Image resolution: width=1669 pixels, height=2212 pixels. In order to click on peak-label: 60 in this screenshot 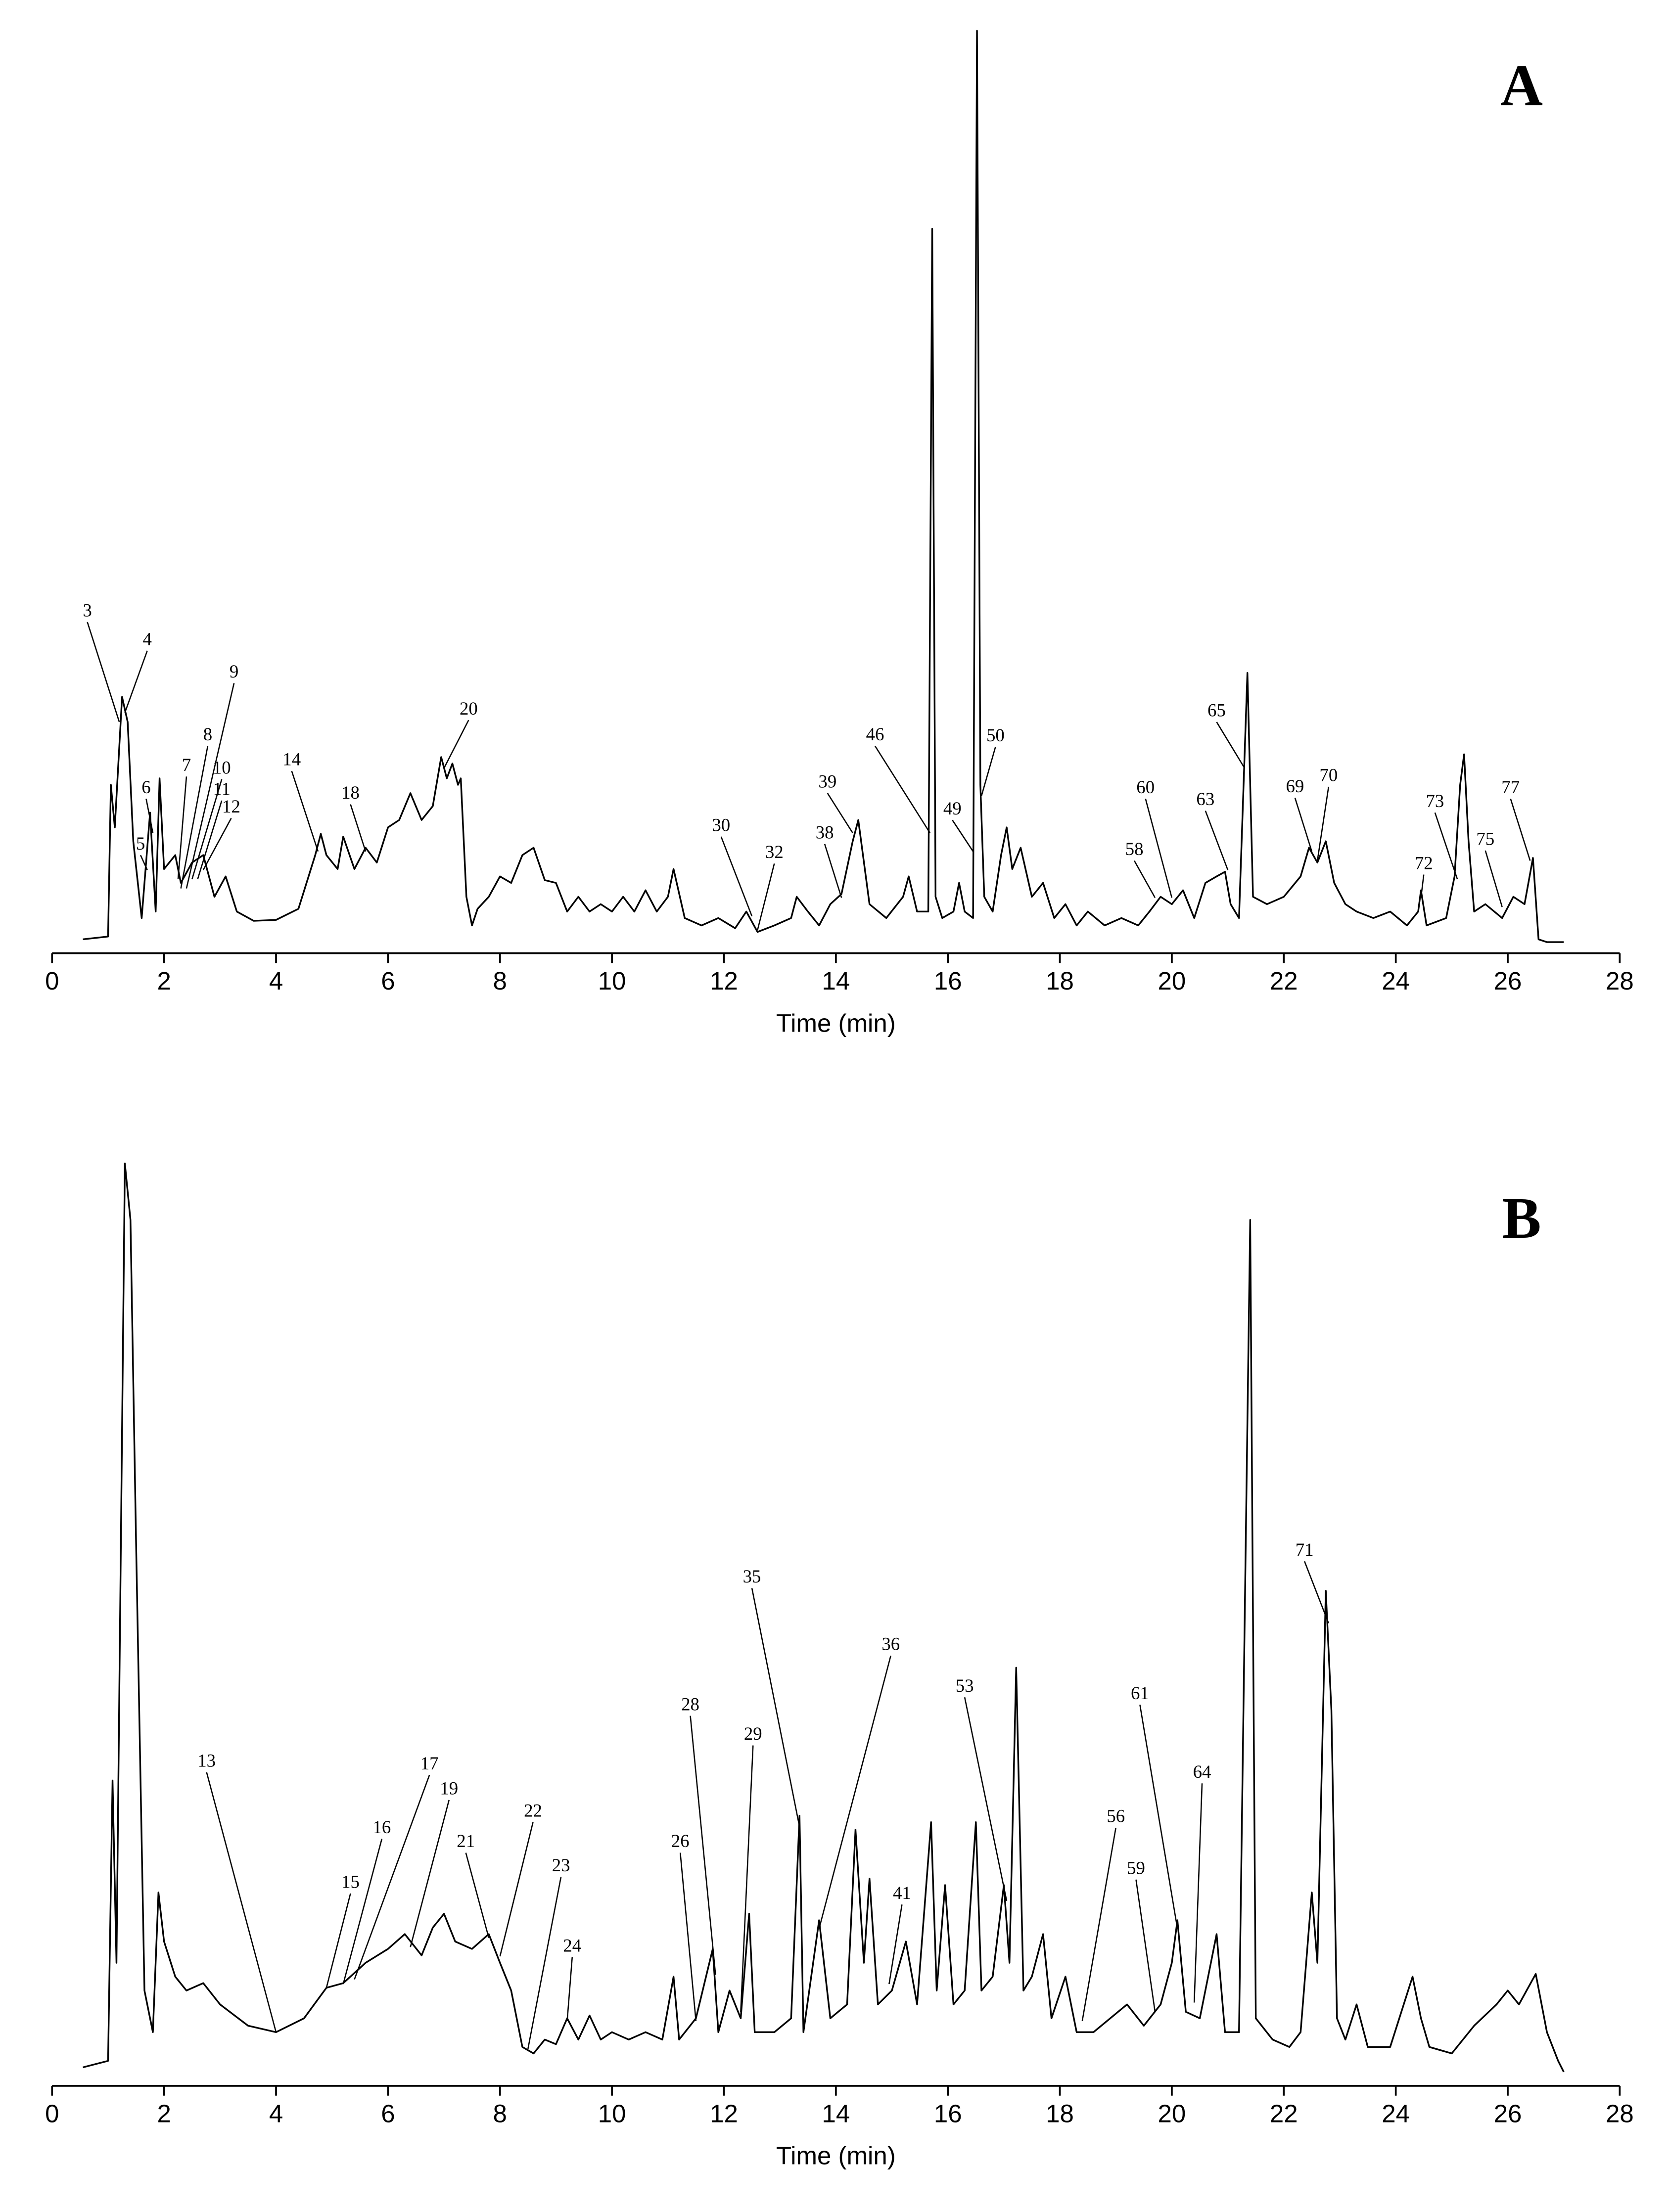, I will do `click(1145, 787)`.